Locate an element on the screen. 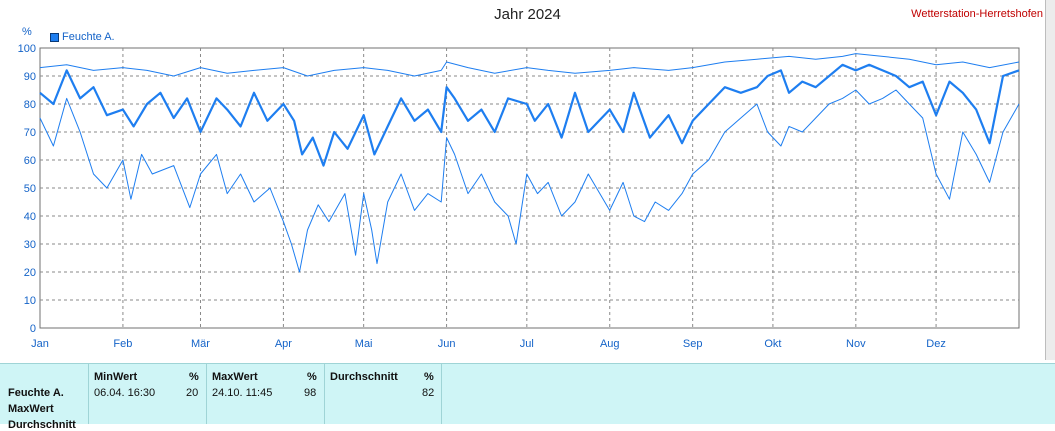 The image size is (1055, 431). x-tick-label: Sep is located at coordinates (693, 344).